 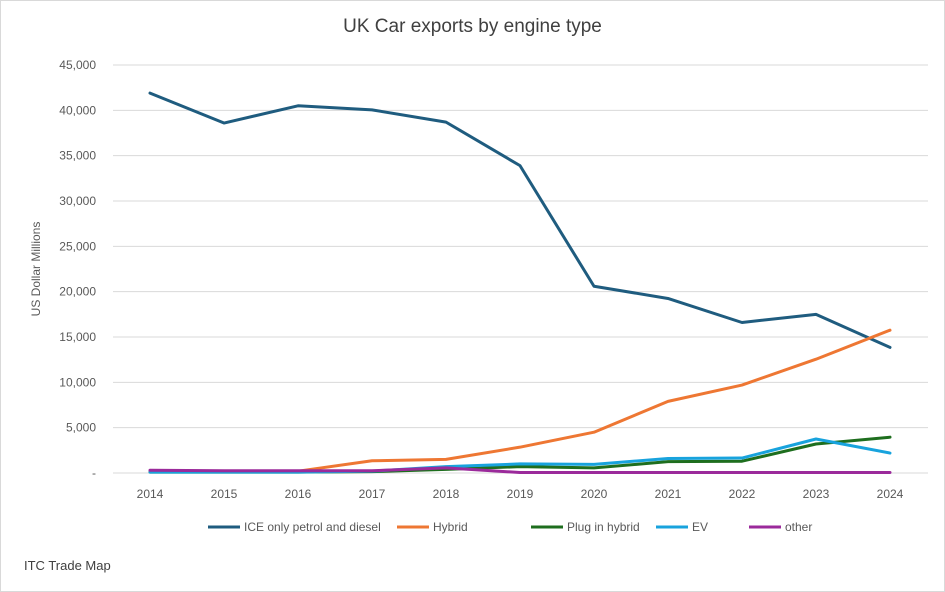 I want to click on source-note: ITC Trade Map, so click(x=67, y=565).